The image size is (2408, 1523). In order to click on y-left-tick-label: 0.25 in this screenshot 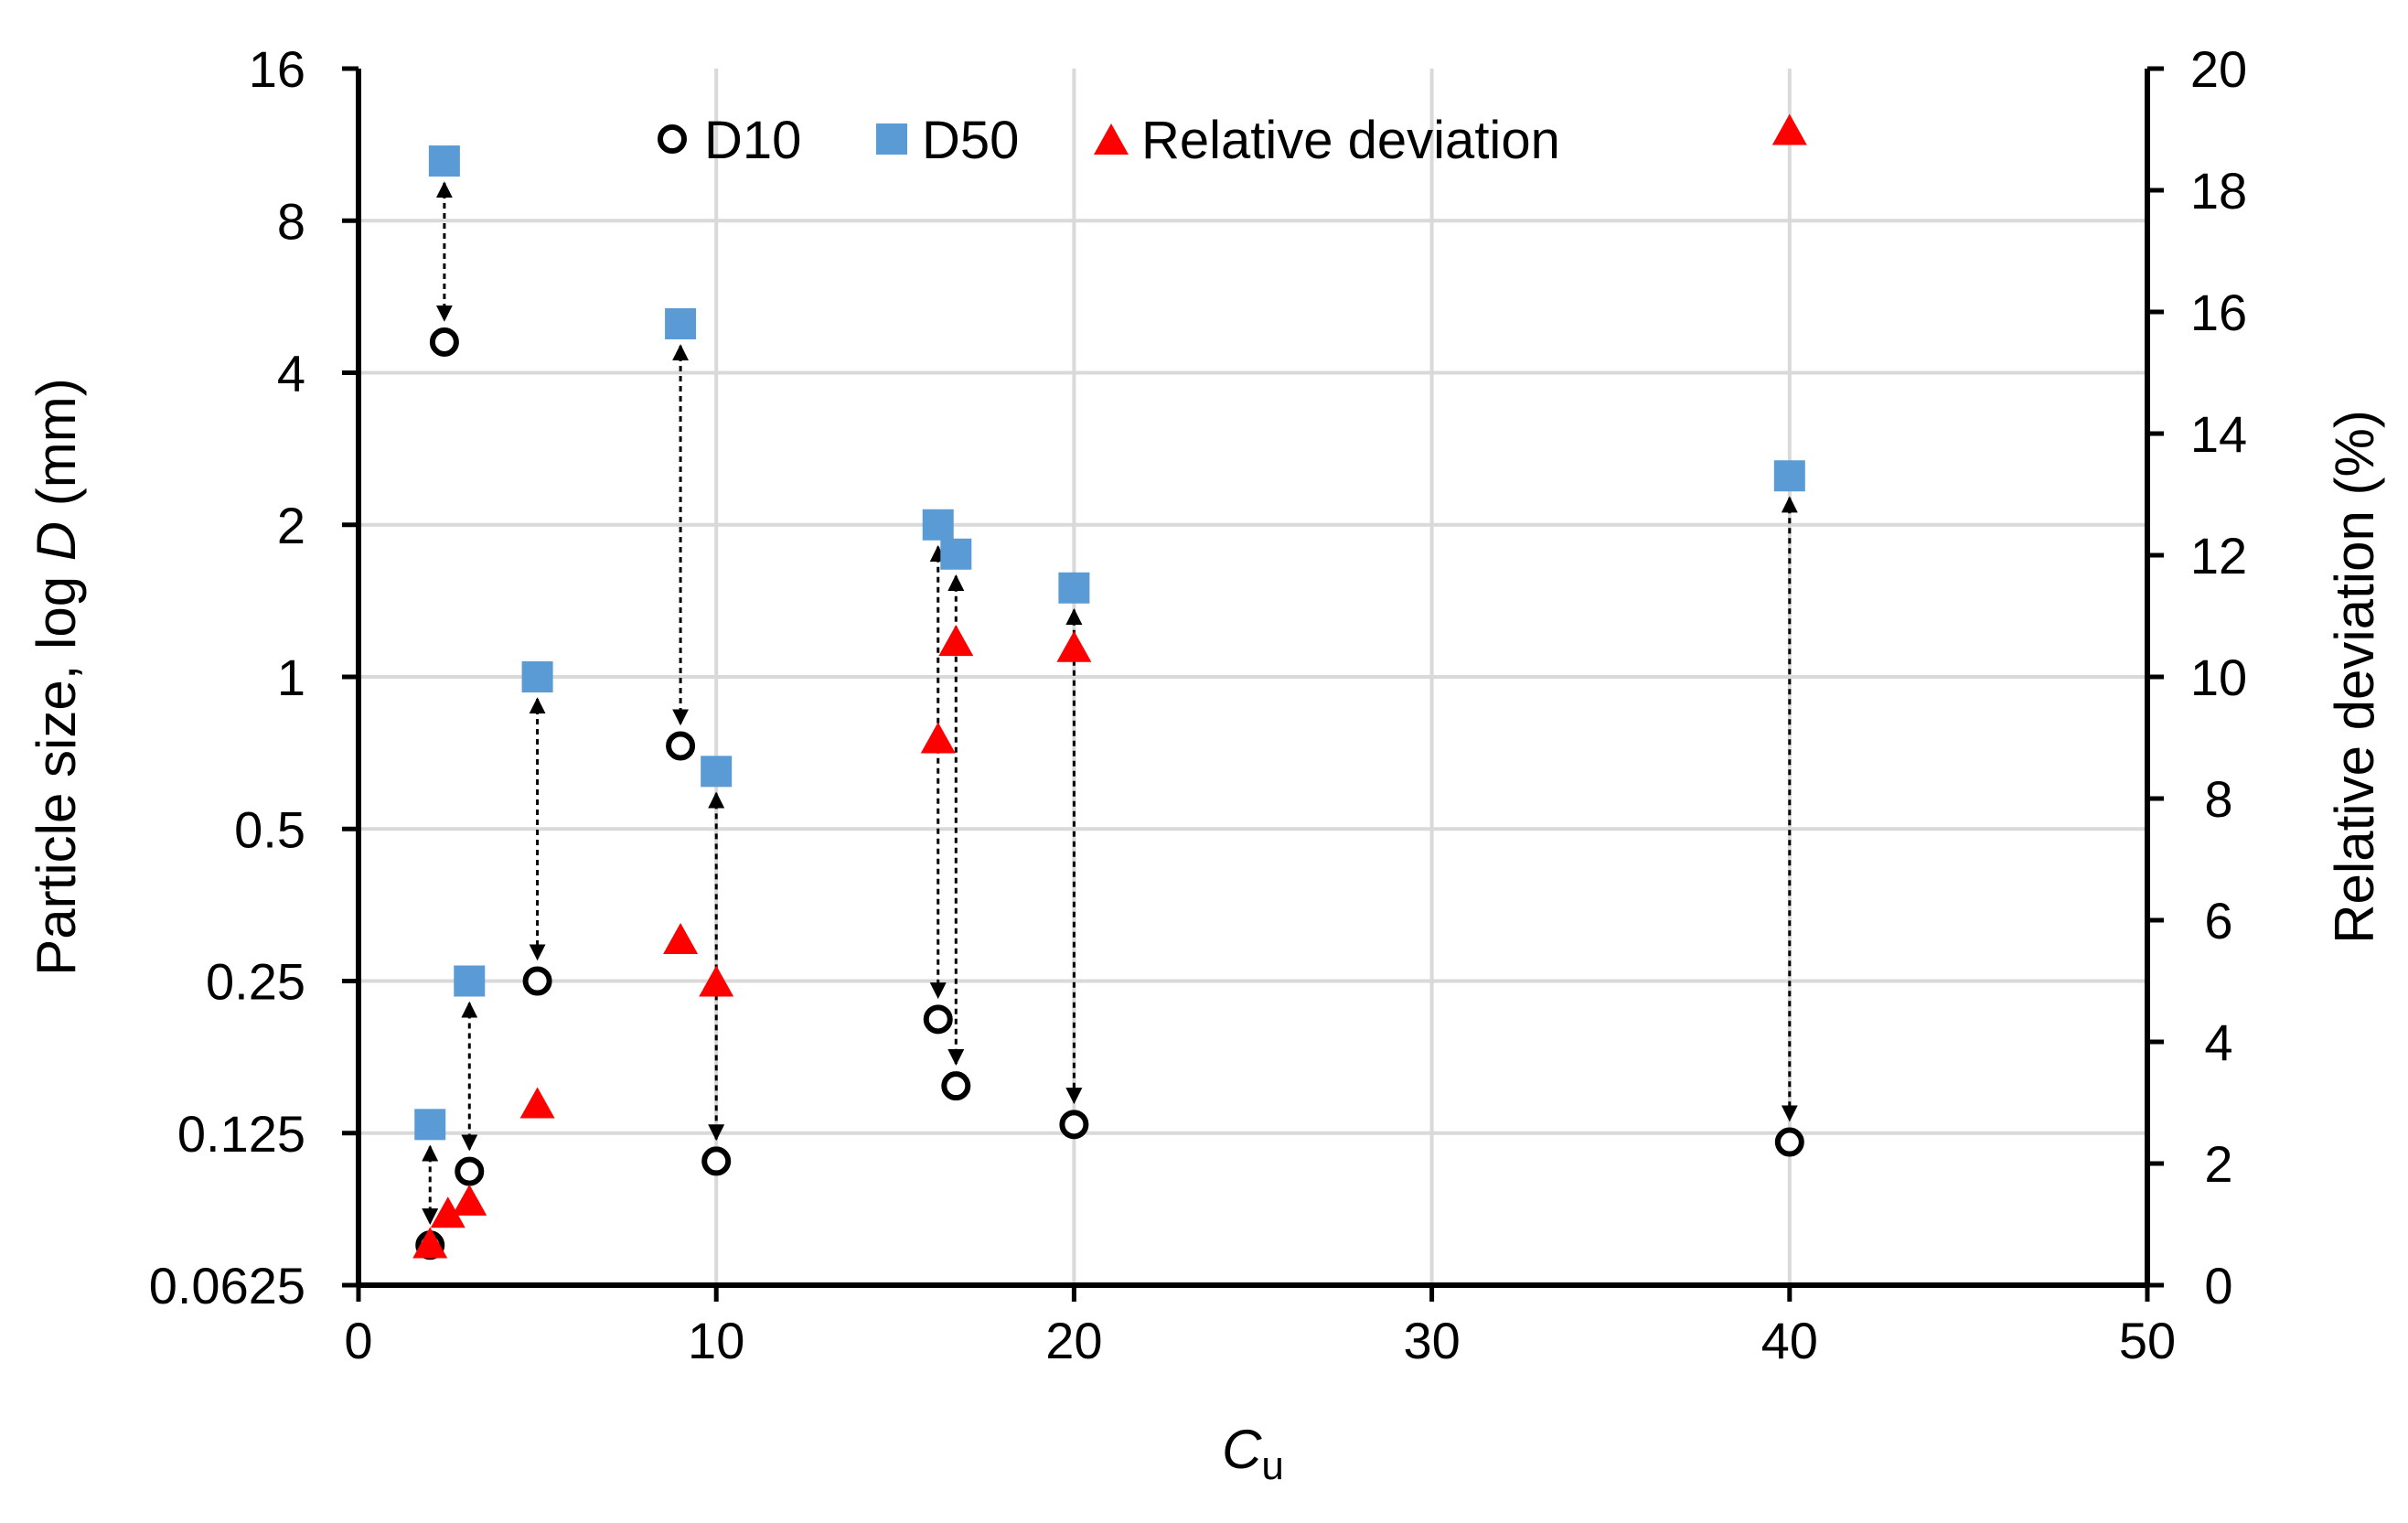, I will do `click(255, 982)`.